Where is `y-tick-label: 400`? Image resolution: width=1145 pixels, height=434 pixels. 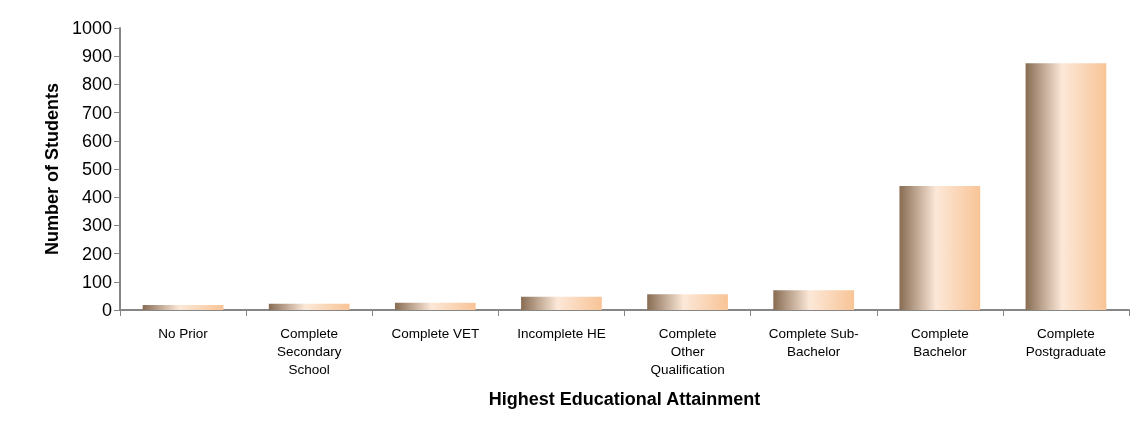
y-tick-label: 400 is located at coordinates (96, 197).